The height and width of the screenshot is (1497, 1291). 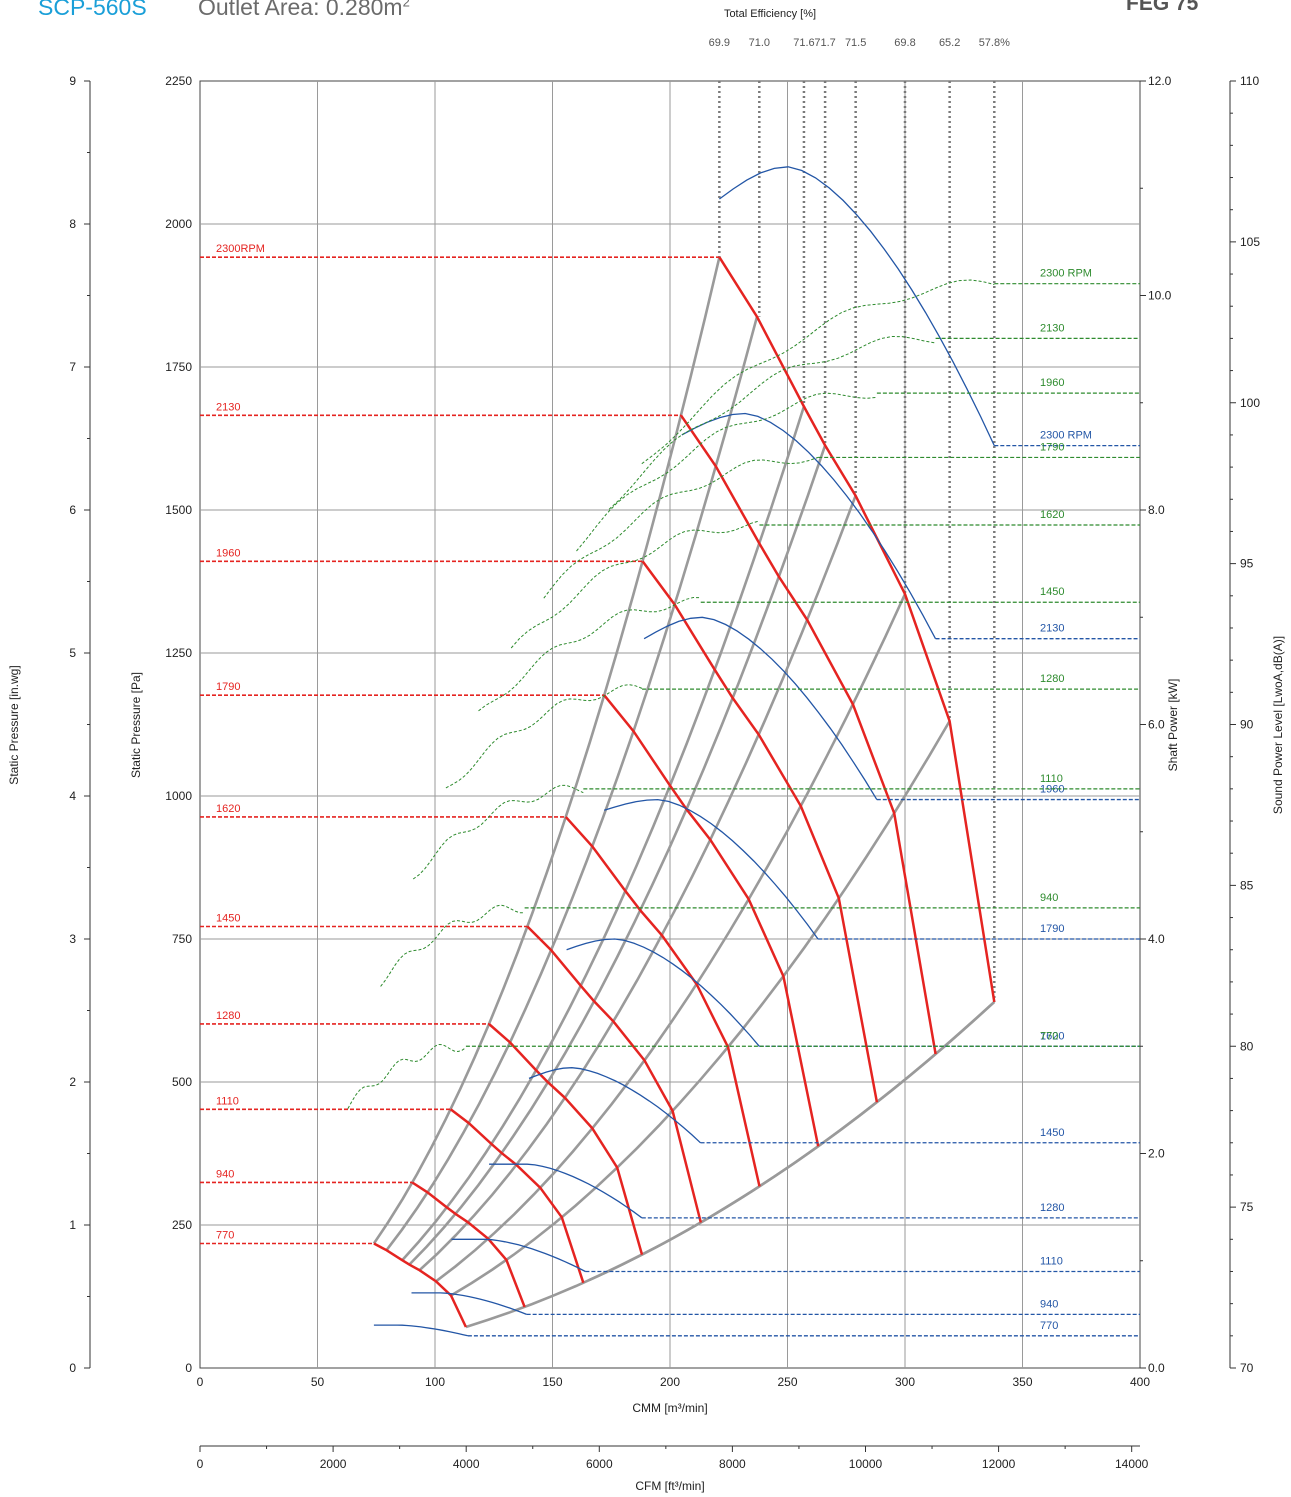 I want to click on kw-tick-label: 10.0, so click(x=1160, y=296).